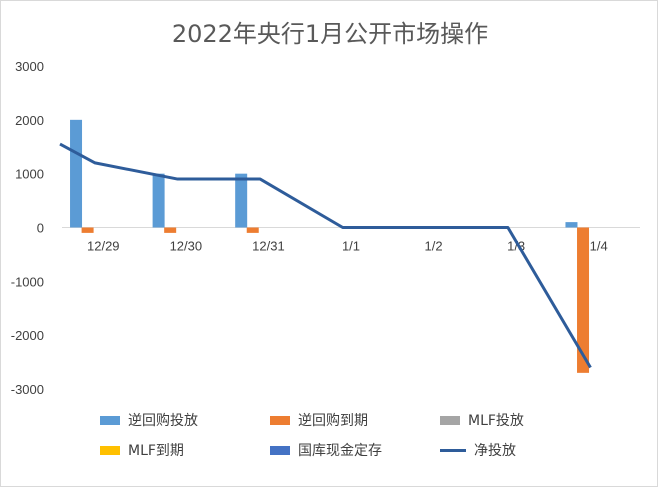  I want to click on y-tick-label: -1000, so click(27, 281).